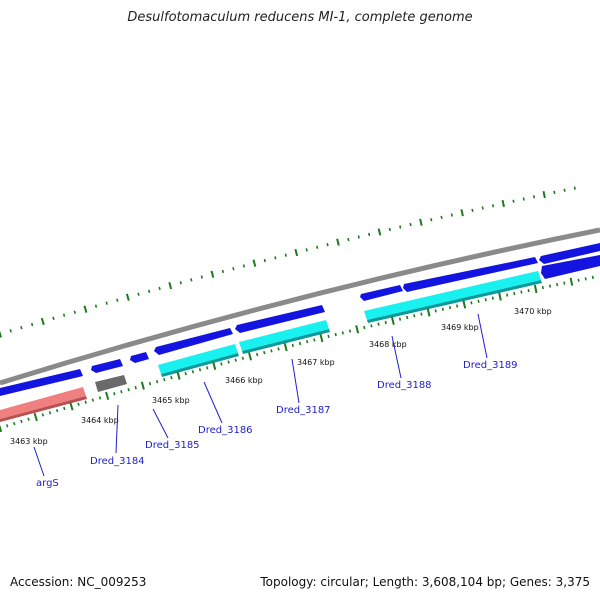  Describe the element at coordinates (225, 430) in the screenshot. I see `gene-label-dred-3186: Dred_3186` at that location.